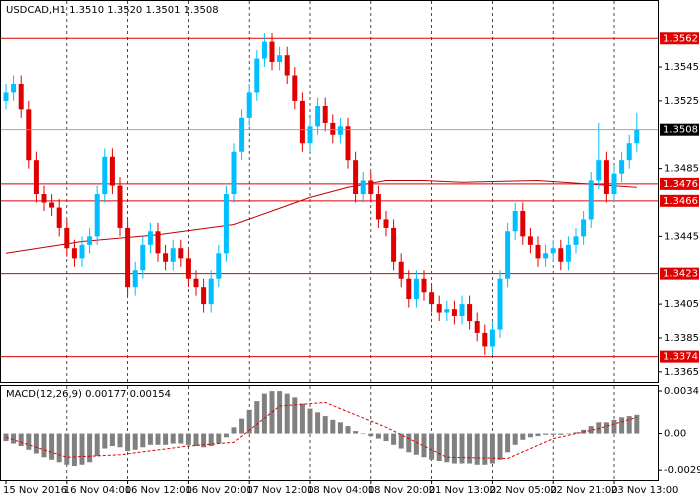  What do you see at coordinates (680, 201) in the screenshot?
I see `level-label: 1.3466` at bounding box center [680, 201].